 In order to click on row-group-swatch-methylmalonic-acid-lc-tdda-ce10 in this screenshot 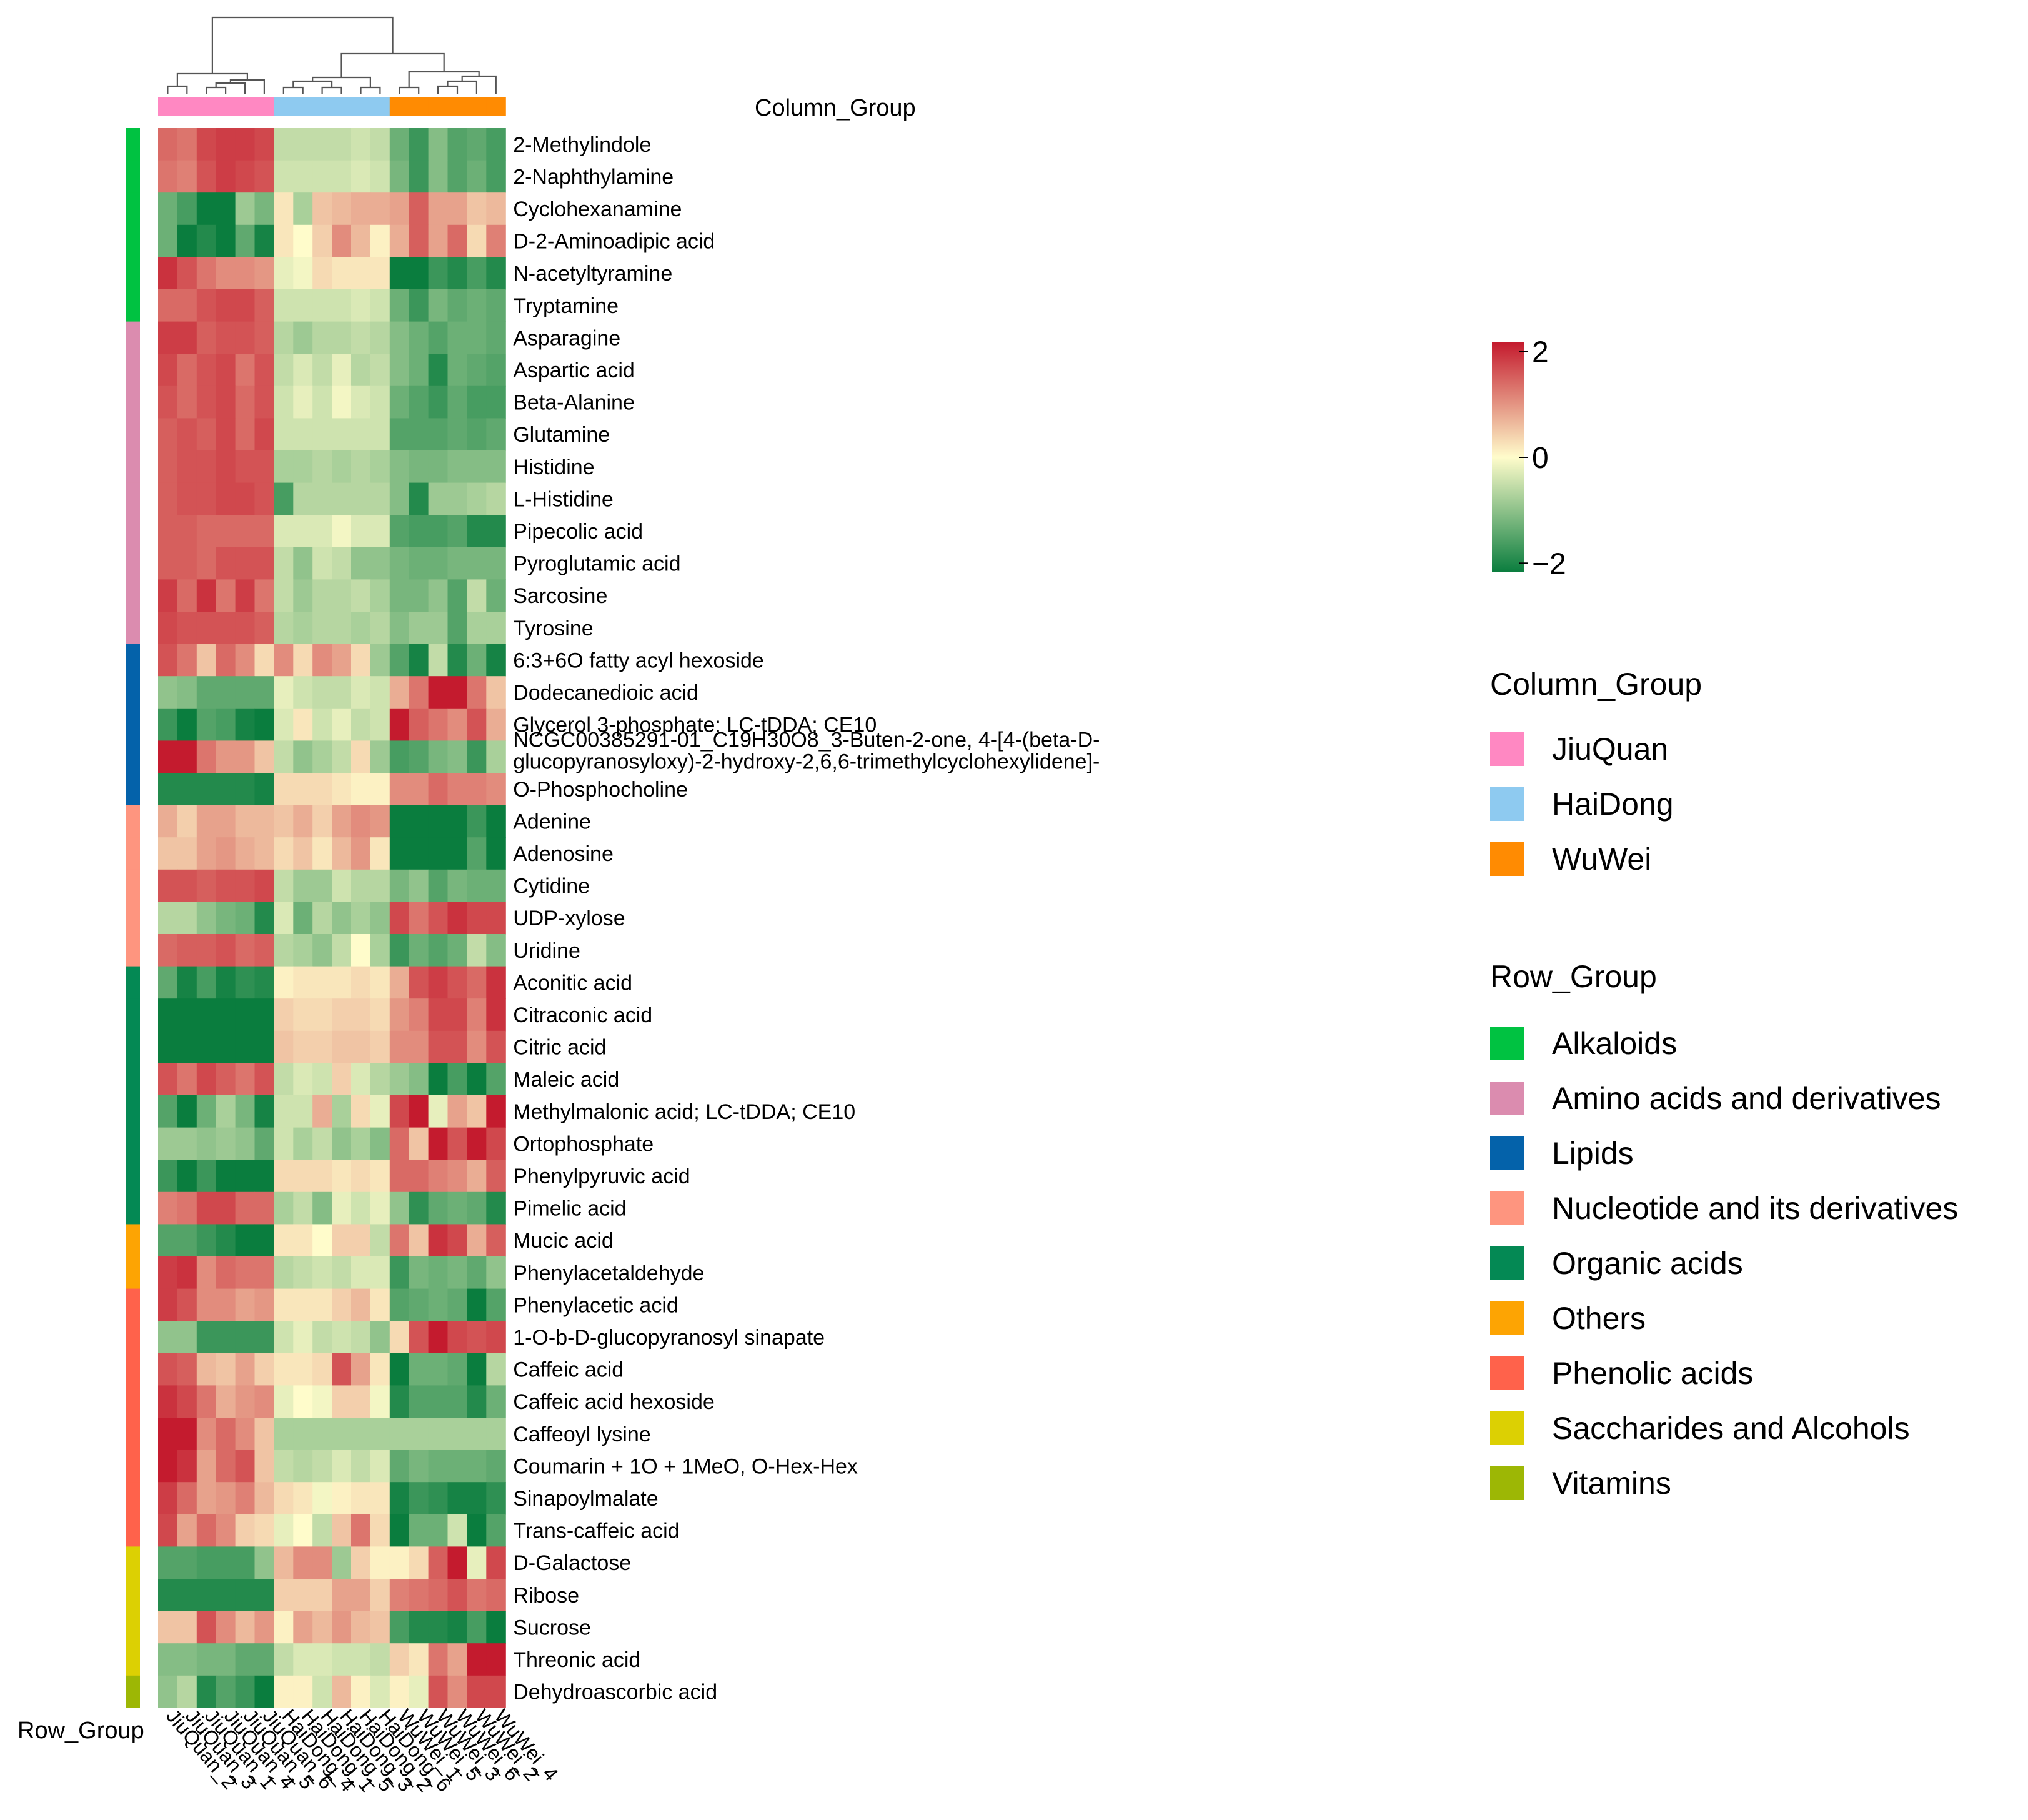, I will do `click(133, 1111)`.